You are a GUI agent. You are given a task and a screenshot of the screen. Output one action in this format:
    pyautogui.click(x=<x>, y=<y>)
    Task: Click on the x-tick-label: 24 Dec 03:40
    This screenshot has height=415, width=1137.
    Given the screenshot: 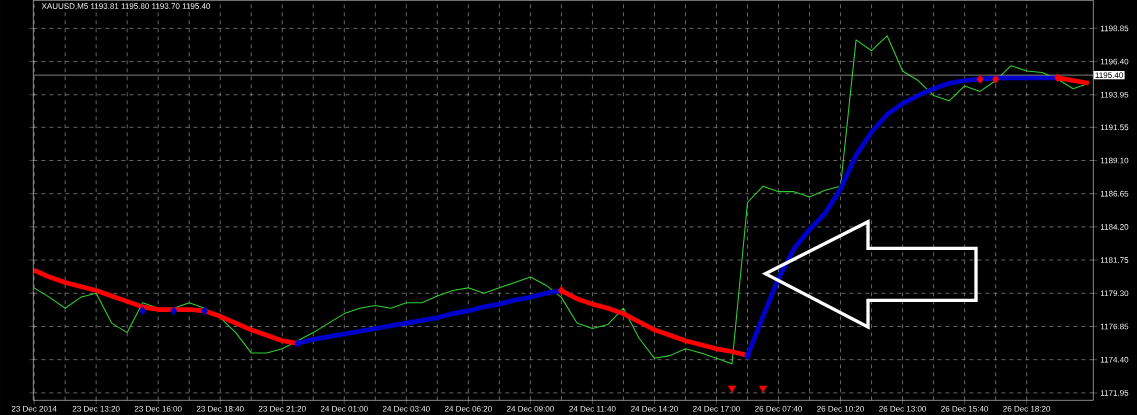 What is the action you would take?
    pyautogui.click(x=406, y=408)
    